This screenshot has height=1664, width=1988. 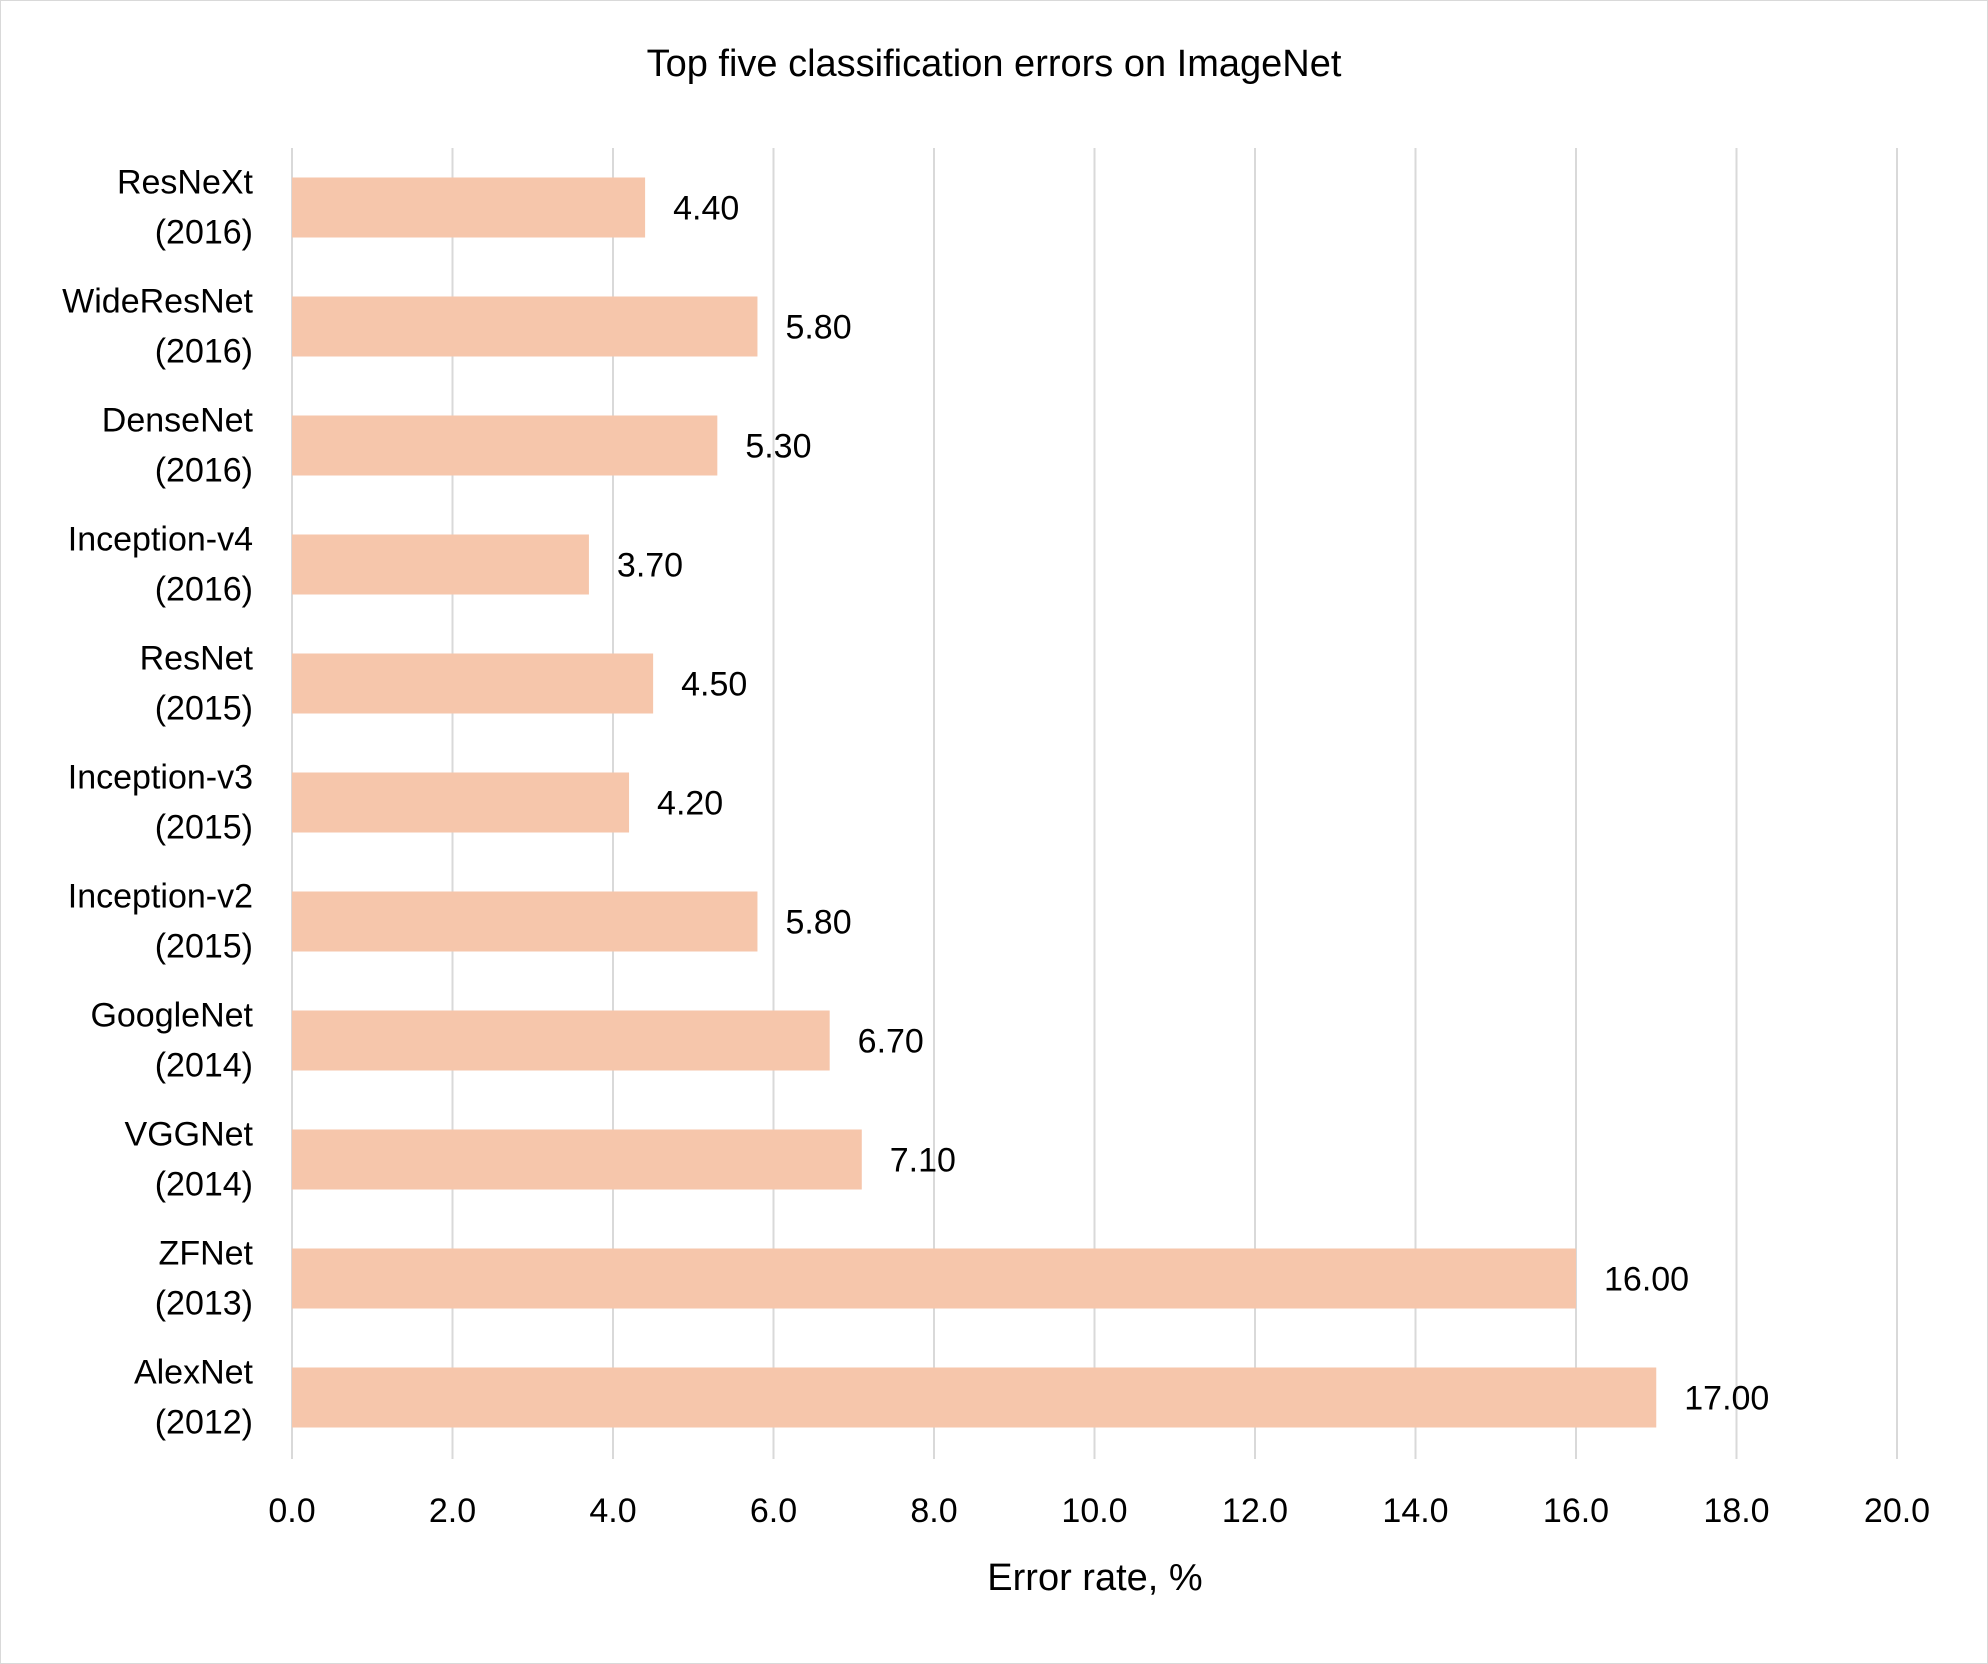 I want to click on category-name: AlexNet, so click(x=194, y=1373).